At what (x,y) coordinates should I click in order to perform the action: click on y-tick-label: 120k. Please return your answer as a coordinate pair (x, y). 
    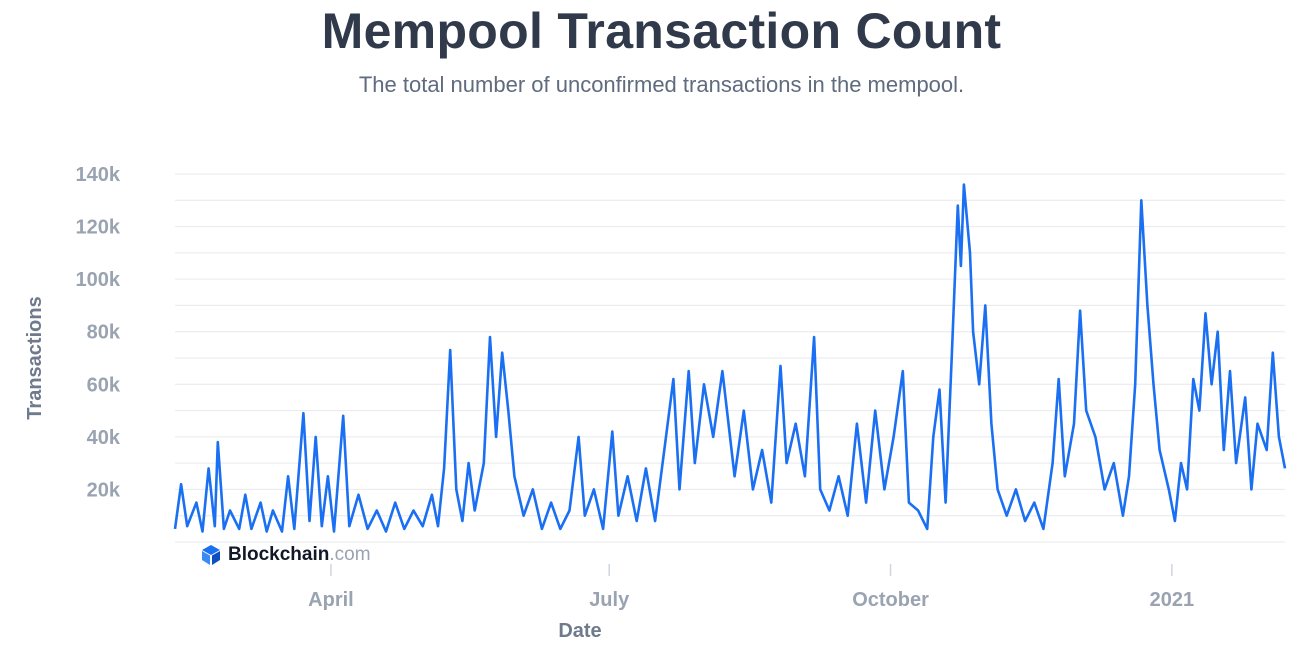
    Looking at the image, I should click on (98, 228).